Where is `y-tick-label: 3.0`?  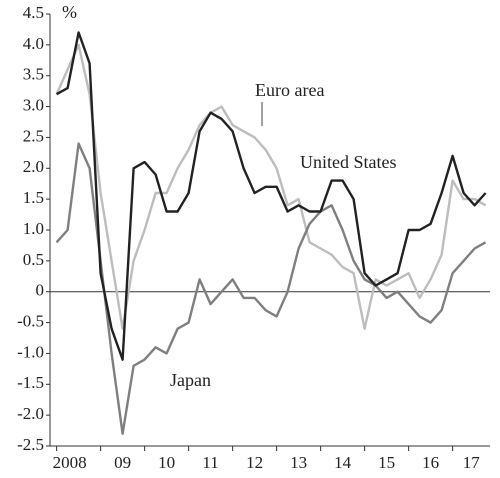 y-tick-label: 3.0 is located at coordinates (33, 104).